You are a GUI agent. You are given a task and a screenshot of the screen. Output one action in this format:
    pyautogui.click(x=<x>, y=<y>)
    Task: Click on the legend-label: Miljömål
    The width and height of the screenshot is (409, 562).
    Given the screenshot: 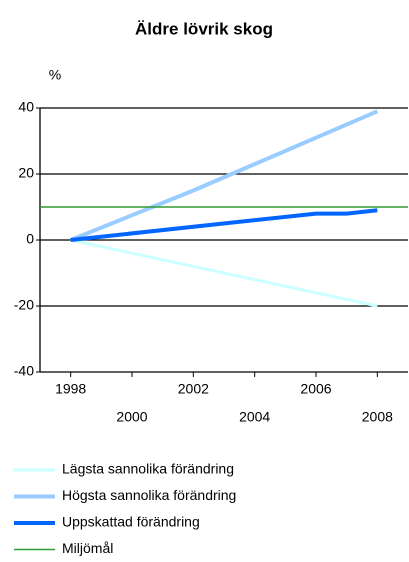 What is the action you would take?
    pyautogui.click(x=87, y=548)
    